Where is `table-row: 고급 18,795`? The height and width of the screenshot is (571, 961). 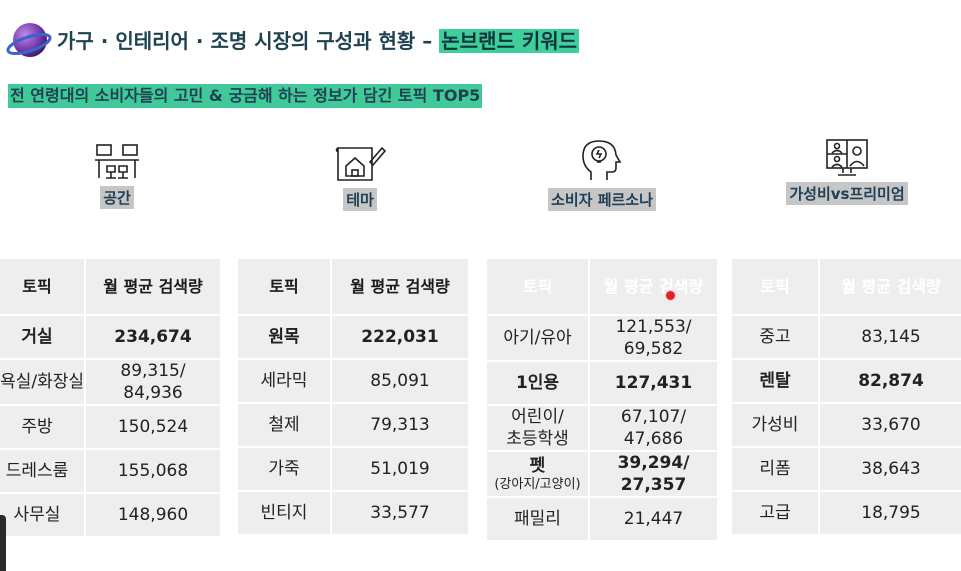 table-row: 고급 18,795 is located at coordinates (846, 513).